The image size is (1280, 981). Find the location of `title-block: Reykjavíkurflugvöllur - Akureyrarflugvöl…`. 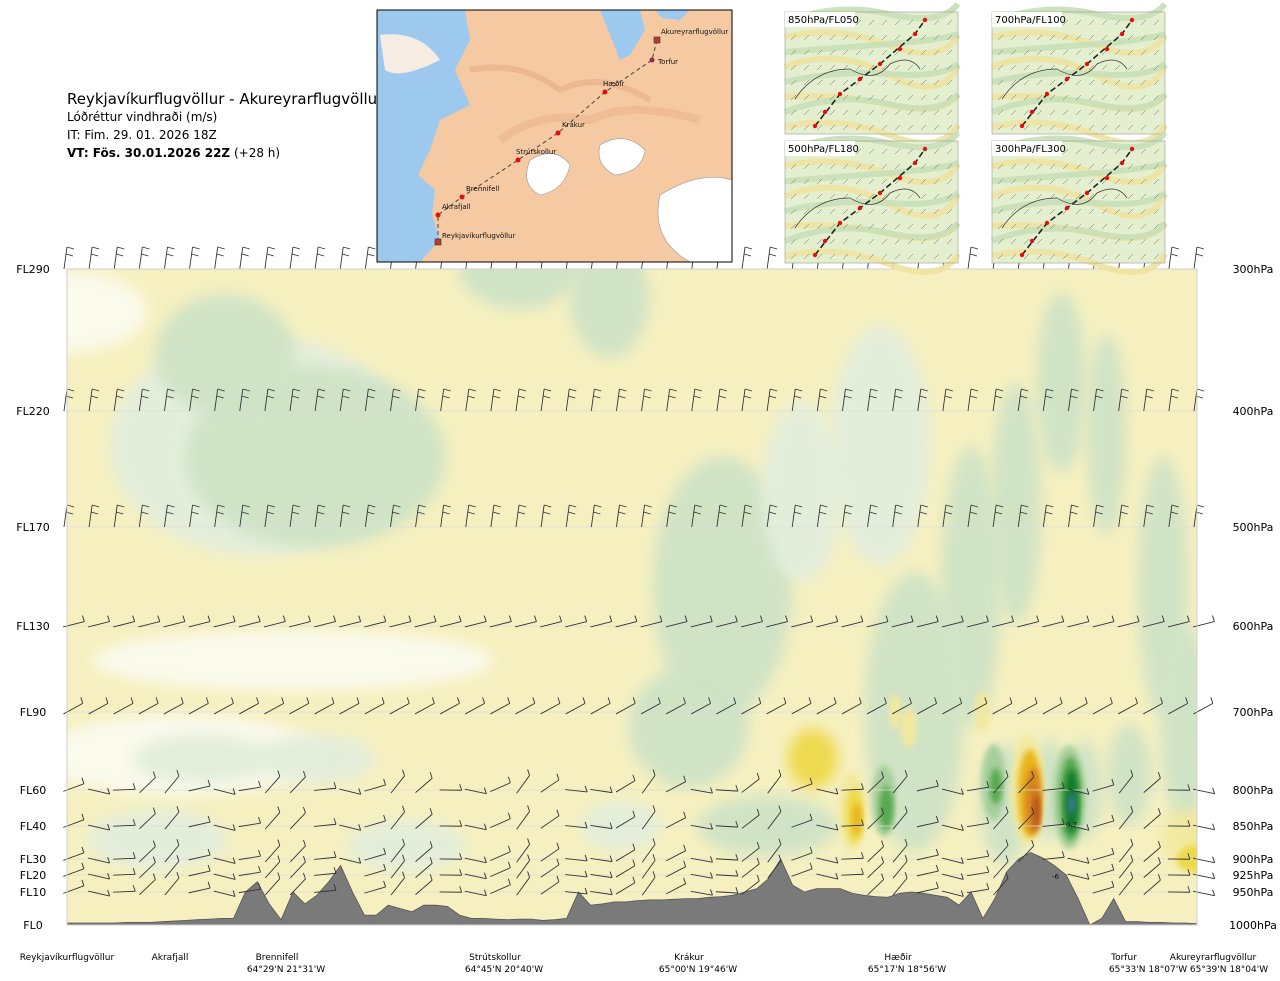

title-block: Reykjavíkurflugvöllur - Akureyrarflugvöl… is located at coordinates (225, 126).